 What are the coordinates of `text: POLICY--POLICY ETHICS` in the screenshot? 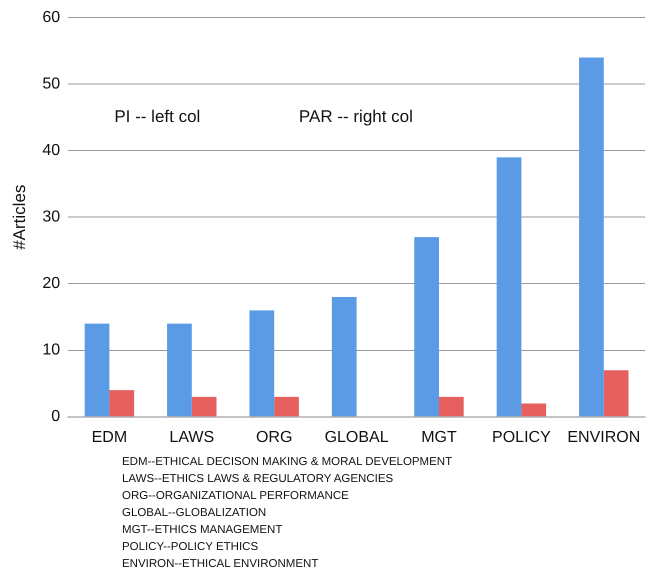 It's located at (191, 547).